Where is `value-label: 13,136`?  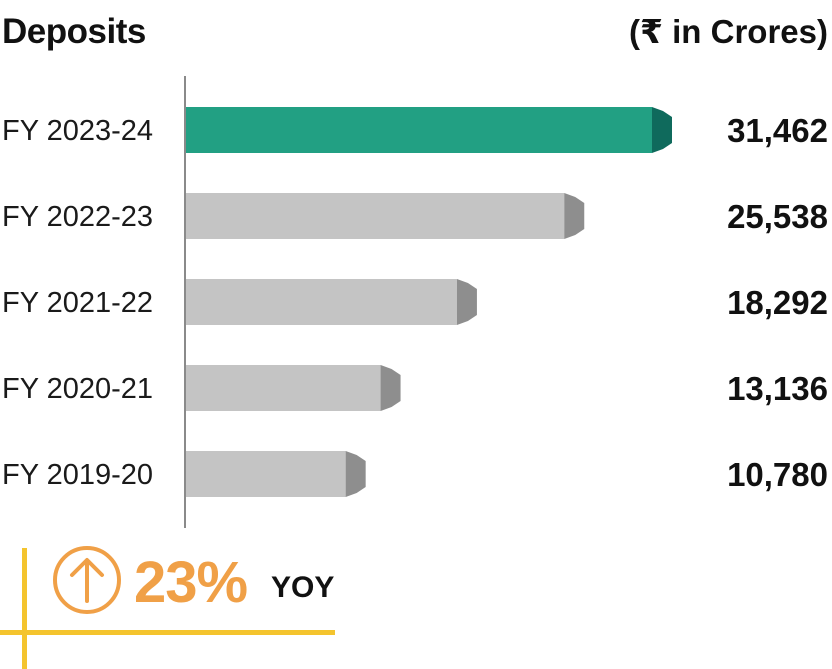
value-label: 13,136 is located at coordinates (777, 388).